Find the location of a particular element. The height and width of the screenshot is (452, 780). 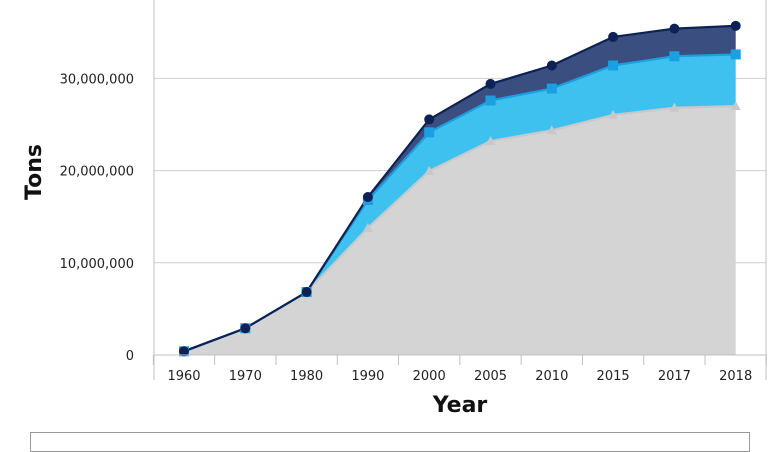

x-tick-label: 2010 is located at coordinates (551, 376).